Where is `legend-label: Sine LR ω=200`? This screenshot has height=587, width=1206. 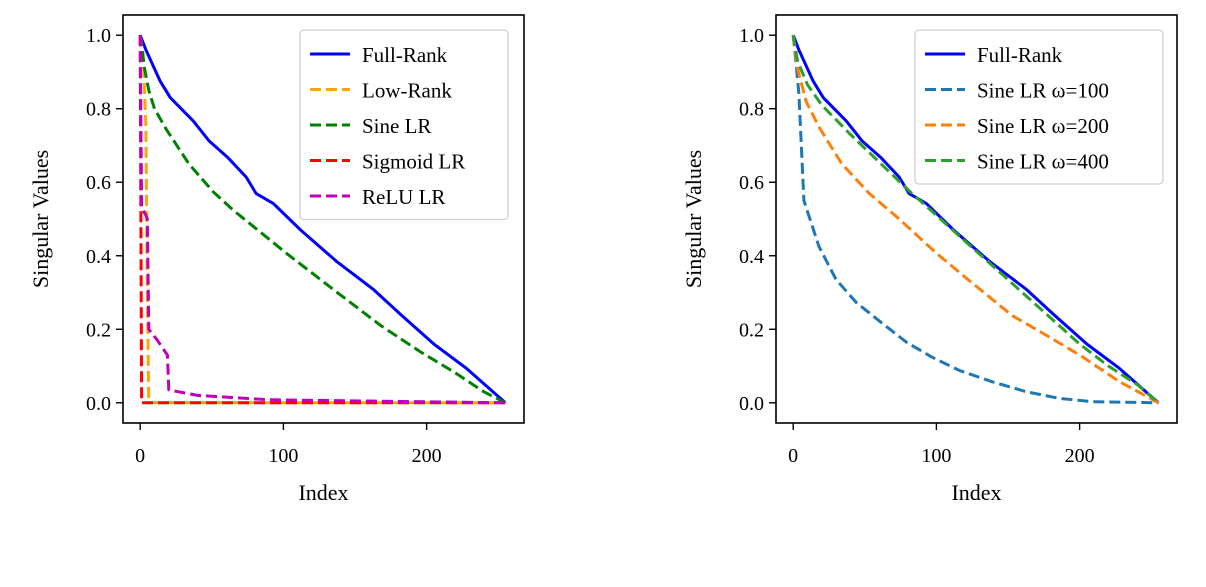 legend-label: Sine LR ω=200 is located at coordinates (1043, 126).